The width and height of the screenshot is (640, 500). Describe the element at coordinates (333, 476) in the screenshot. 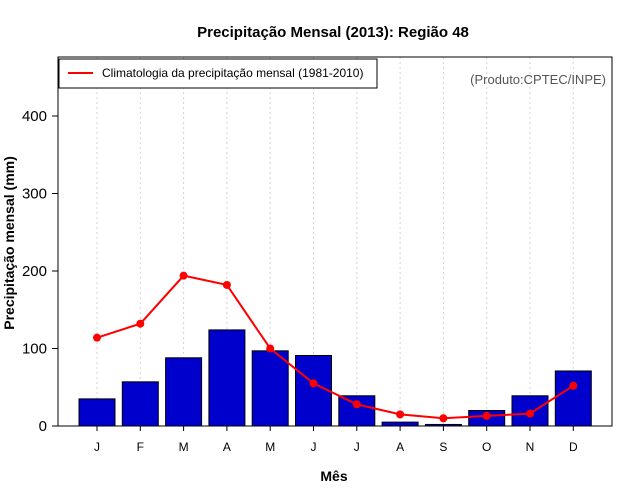

I see `x-axis-label: Mês` at that location.